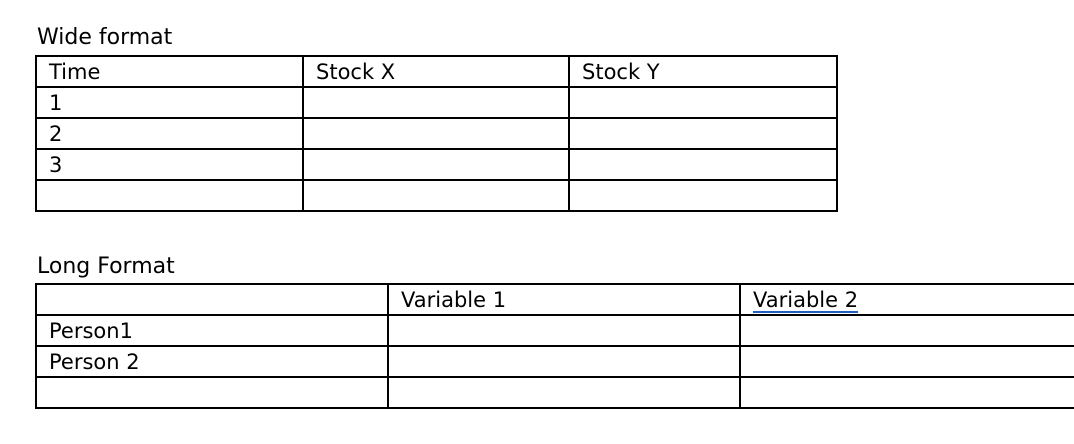 This screenshot has width=1074, height=444. I want to click on table-row: Variable 1 Variable 2, so click(554, 299).